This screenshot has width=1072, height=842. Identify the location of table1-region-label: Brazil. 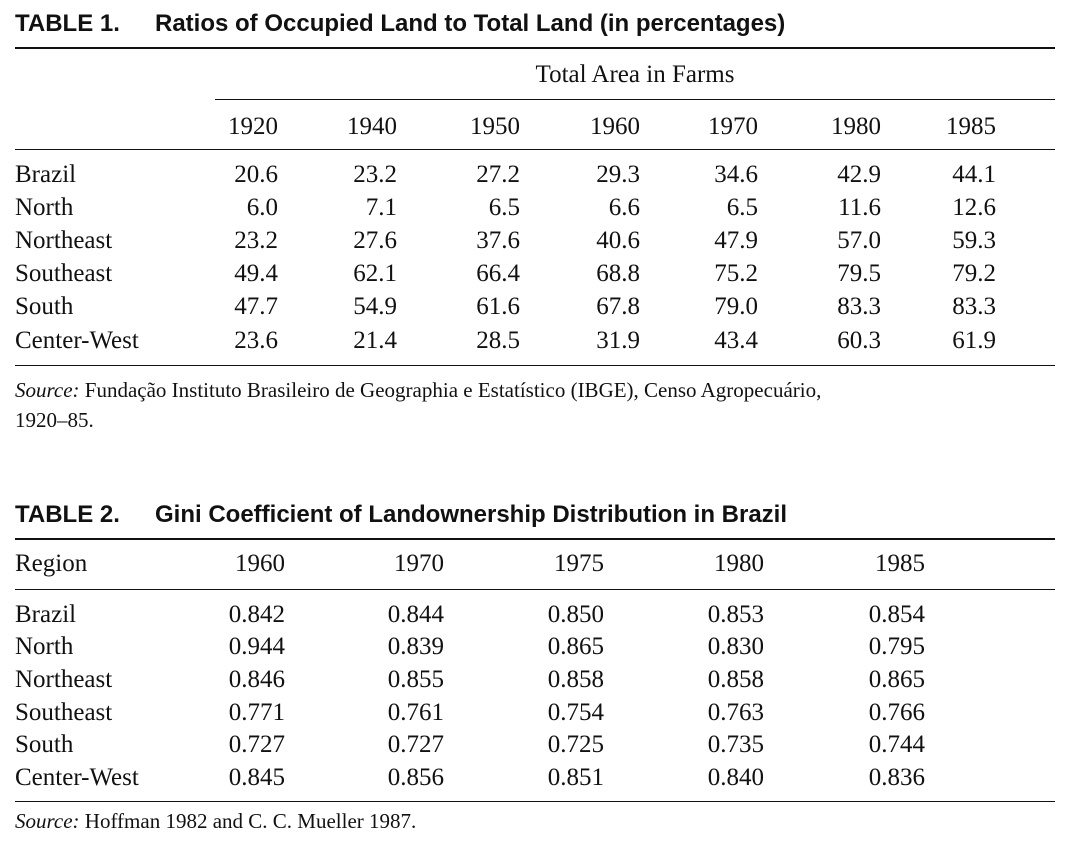
(46, 174).